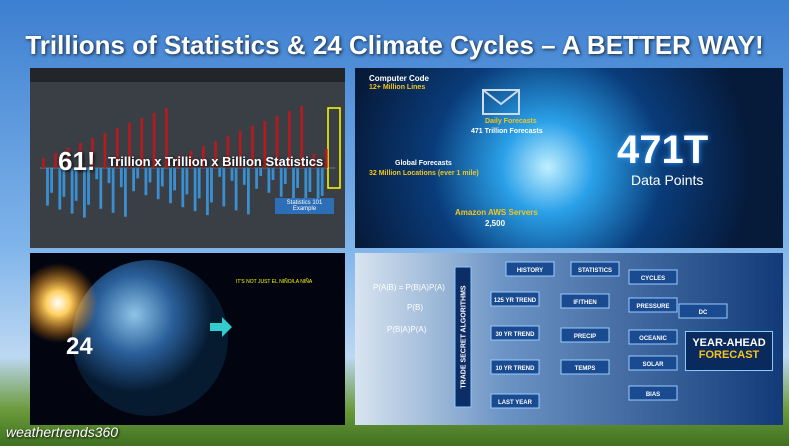  Describe the element at coordinates (653, 339) in the screenshot. I see `flow-node-label: OCEANIC` at that location.